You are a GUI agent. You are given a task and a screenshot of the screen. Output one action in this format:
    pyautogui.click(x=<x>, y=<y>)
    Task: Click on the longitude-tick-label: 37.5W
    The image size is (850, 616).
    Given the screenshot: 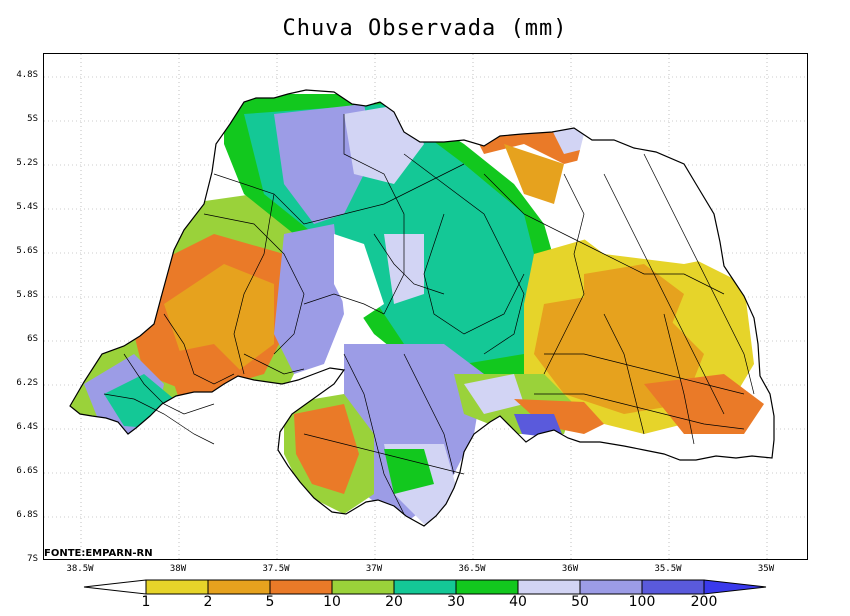 What is the action you would take?
    pyautogui.click(x=276, y=569)
    